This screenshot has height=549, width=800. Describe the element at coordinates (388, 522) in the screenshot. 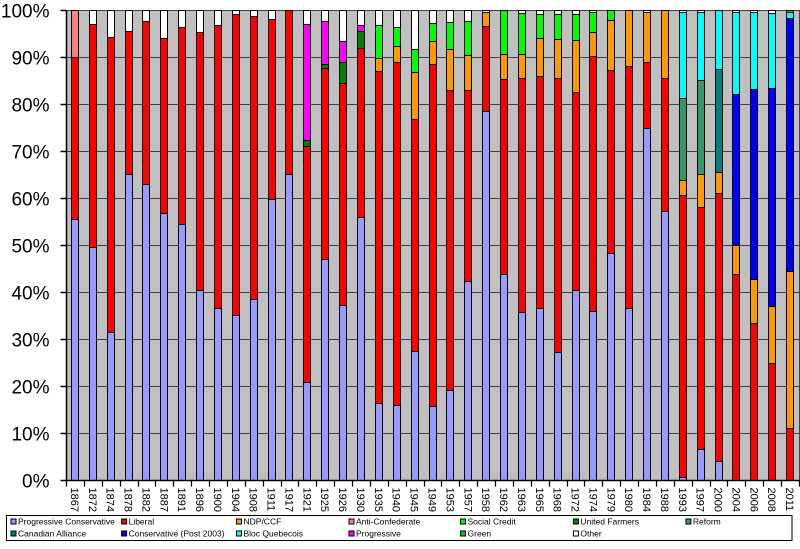

I see `svg-text: Anti-Confederate` at that location.